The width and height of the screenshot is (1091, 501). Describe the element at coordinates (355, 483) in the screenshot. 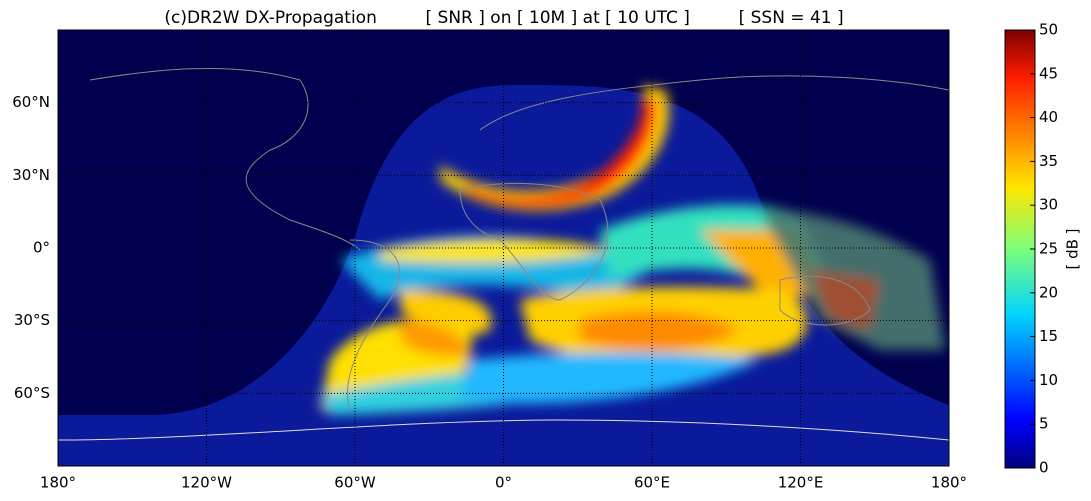

I see `x-tick-label: 60°W` at that location.